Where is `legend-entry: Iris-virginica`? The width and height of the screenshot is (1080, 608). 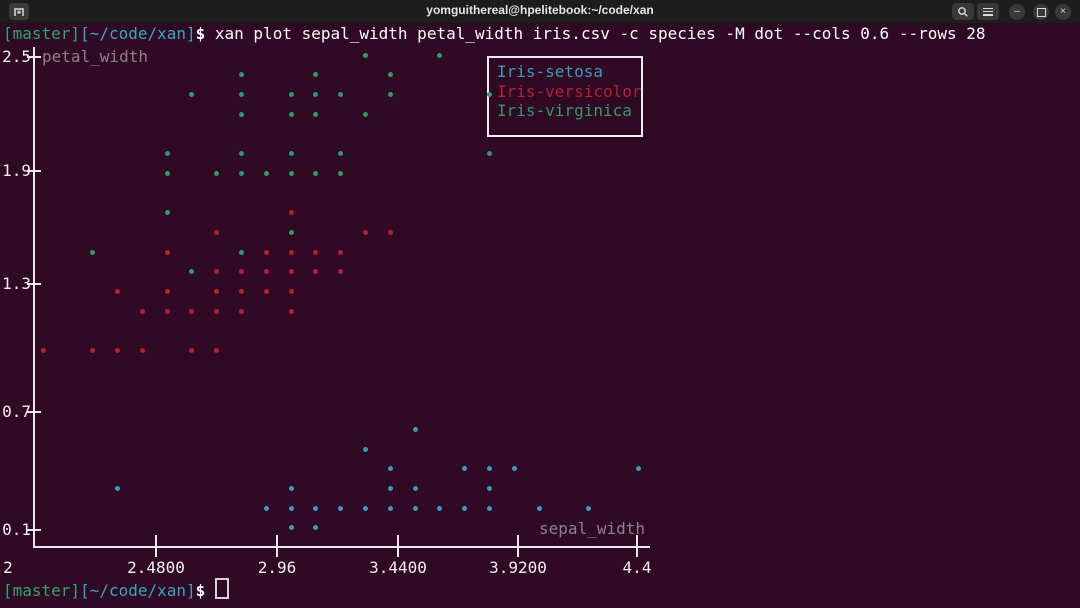
legend-entry: Iris-virginica is located at coordinates (564, 110).